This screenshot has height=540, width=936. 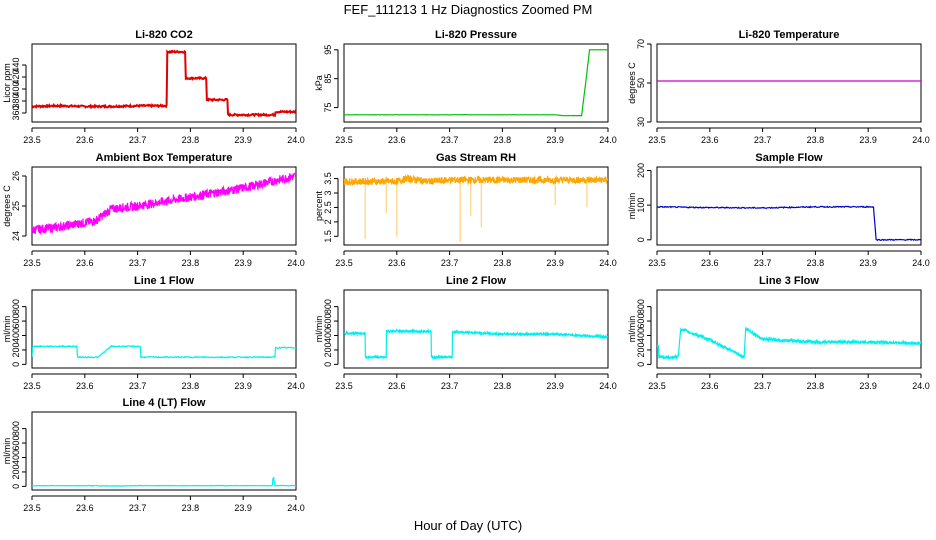 What do you see at coordinates (641, 122) in the screenshot?
I see `y-tick-label: 30` at bounding box center [641, 122].